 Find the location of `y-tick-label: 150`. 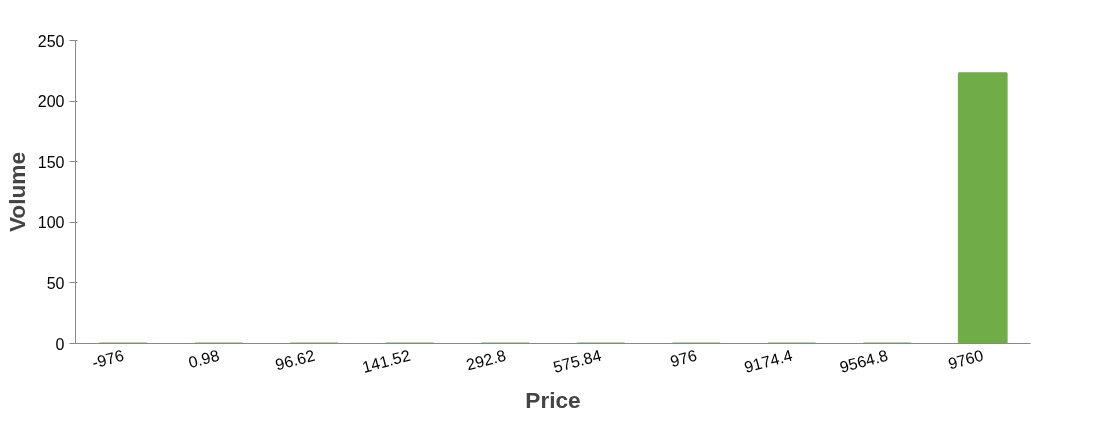

y-tick-label: 150 is located at coordinates (51, 162).